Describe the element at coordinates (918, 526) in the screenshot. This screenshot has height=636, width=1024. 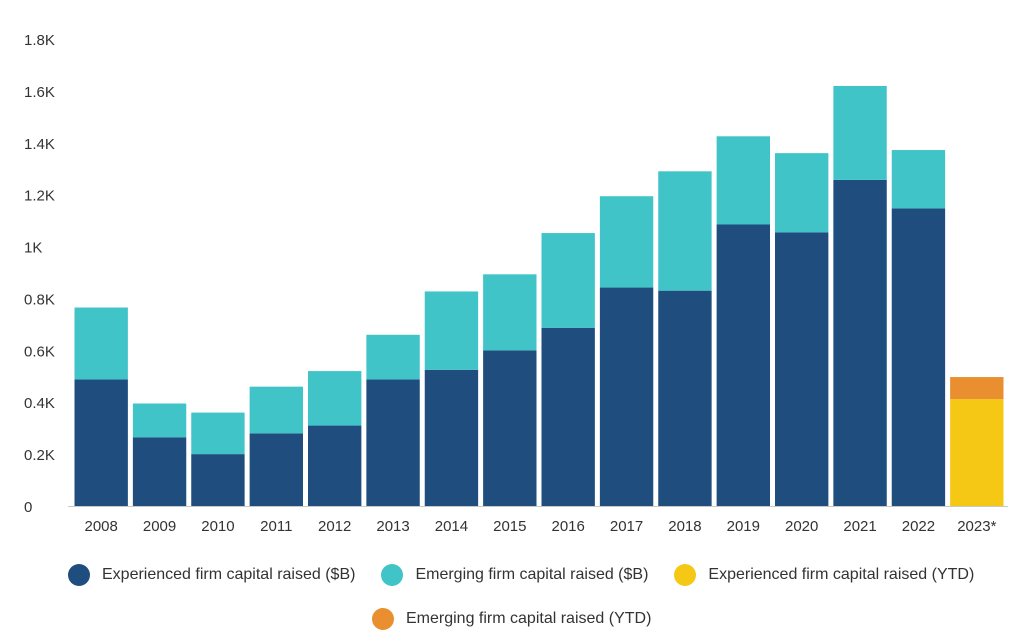
I see `x-tick-label: 2022` at that location.